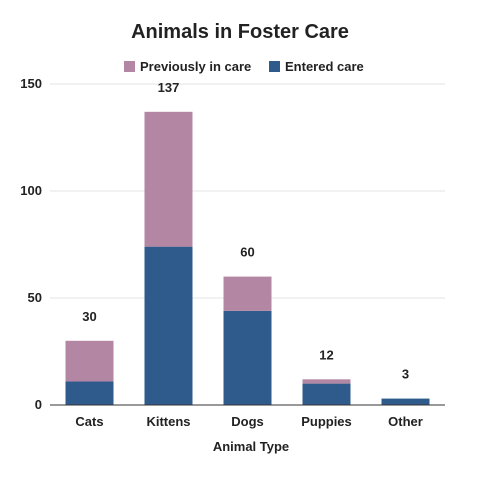  What do you see at coordinates (168, 179) in the screenshot?
I see `bar-kittens-previously-in-care` at bounding box center [168, 179].